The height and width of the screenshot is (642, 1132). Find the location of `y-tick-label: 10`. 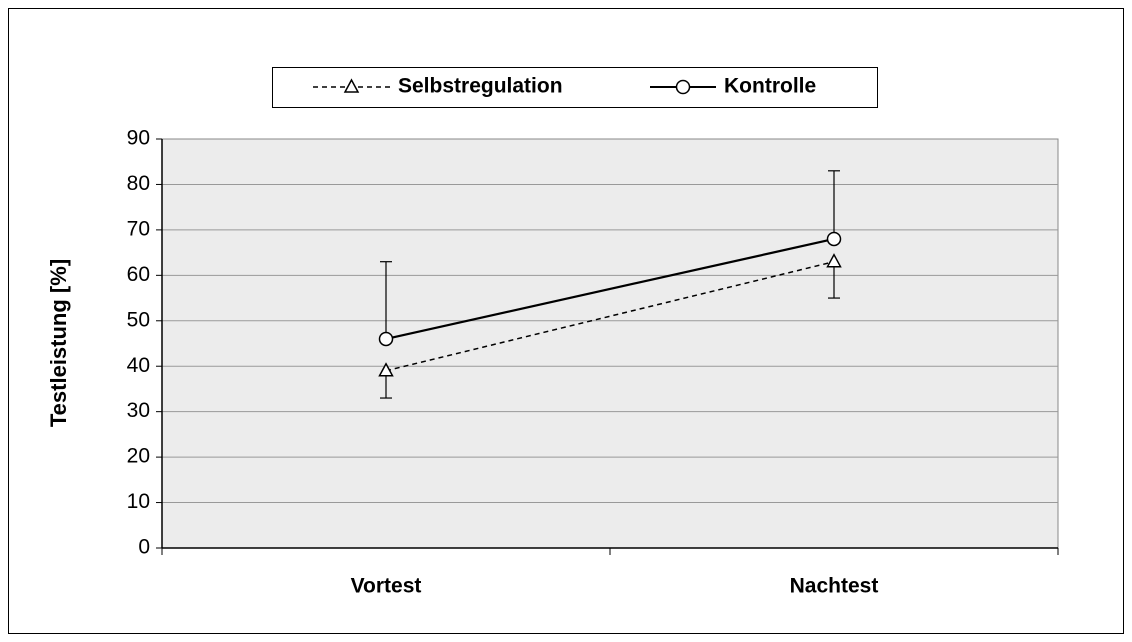

y-tick-label: 10 is located at coordinates (138, 501).